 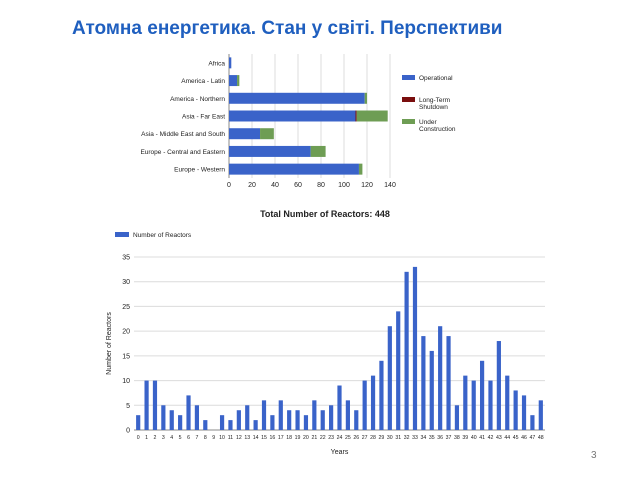 I want to click on x-tick-label: 22, so click(x=323, y=438).